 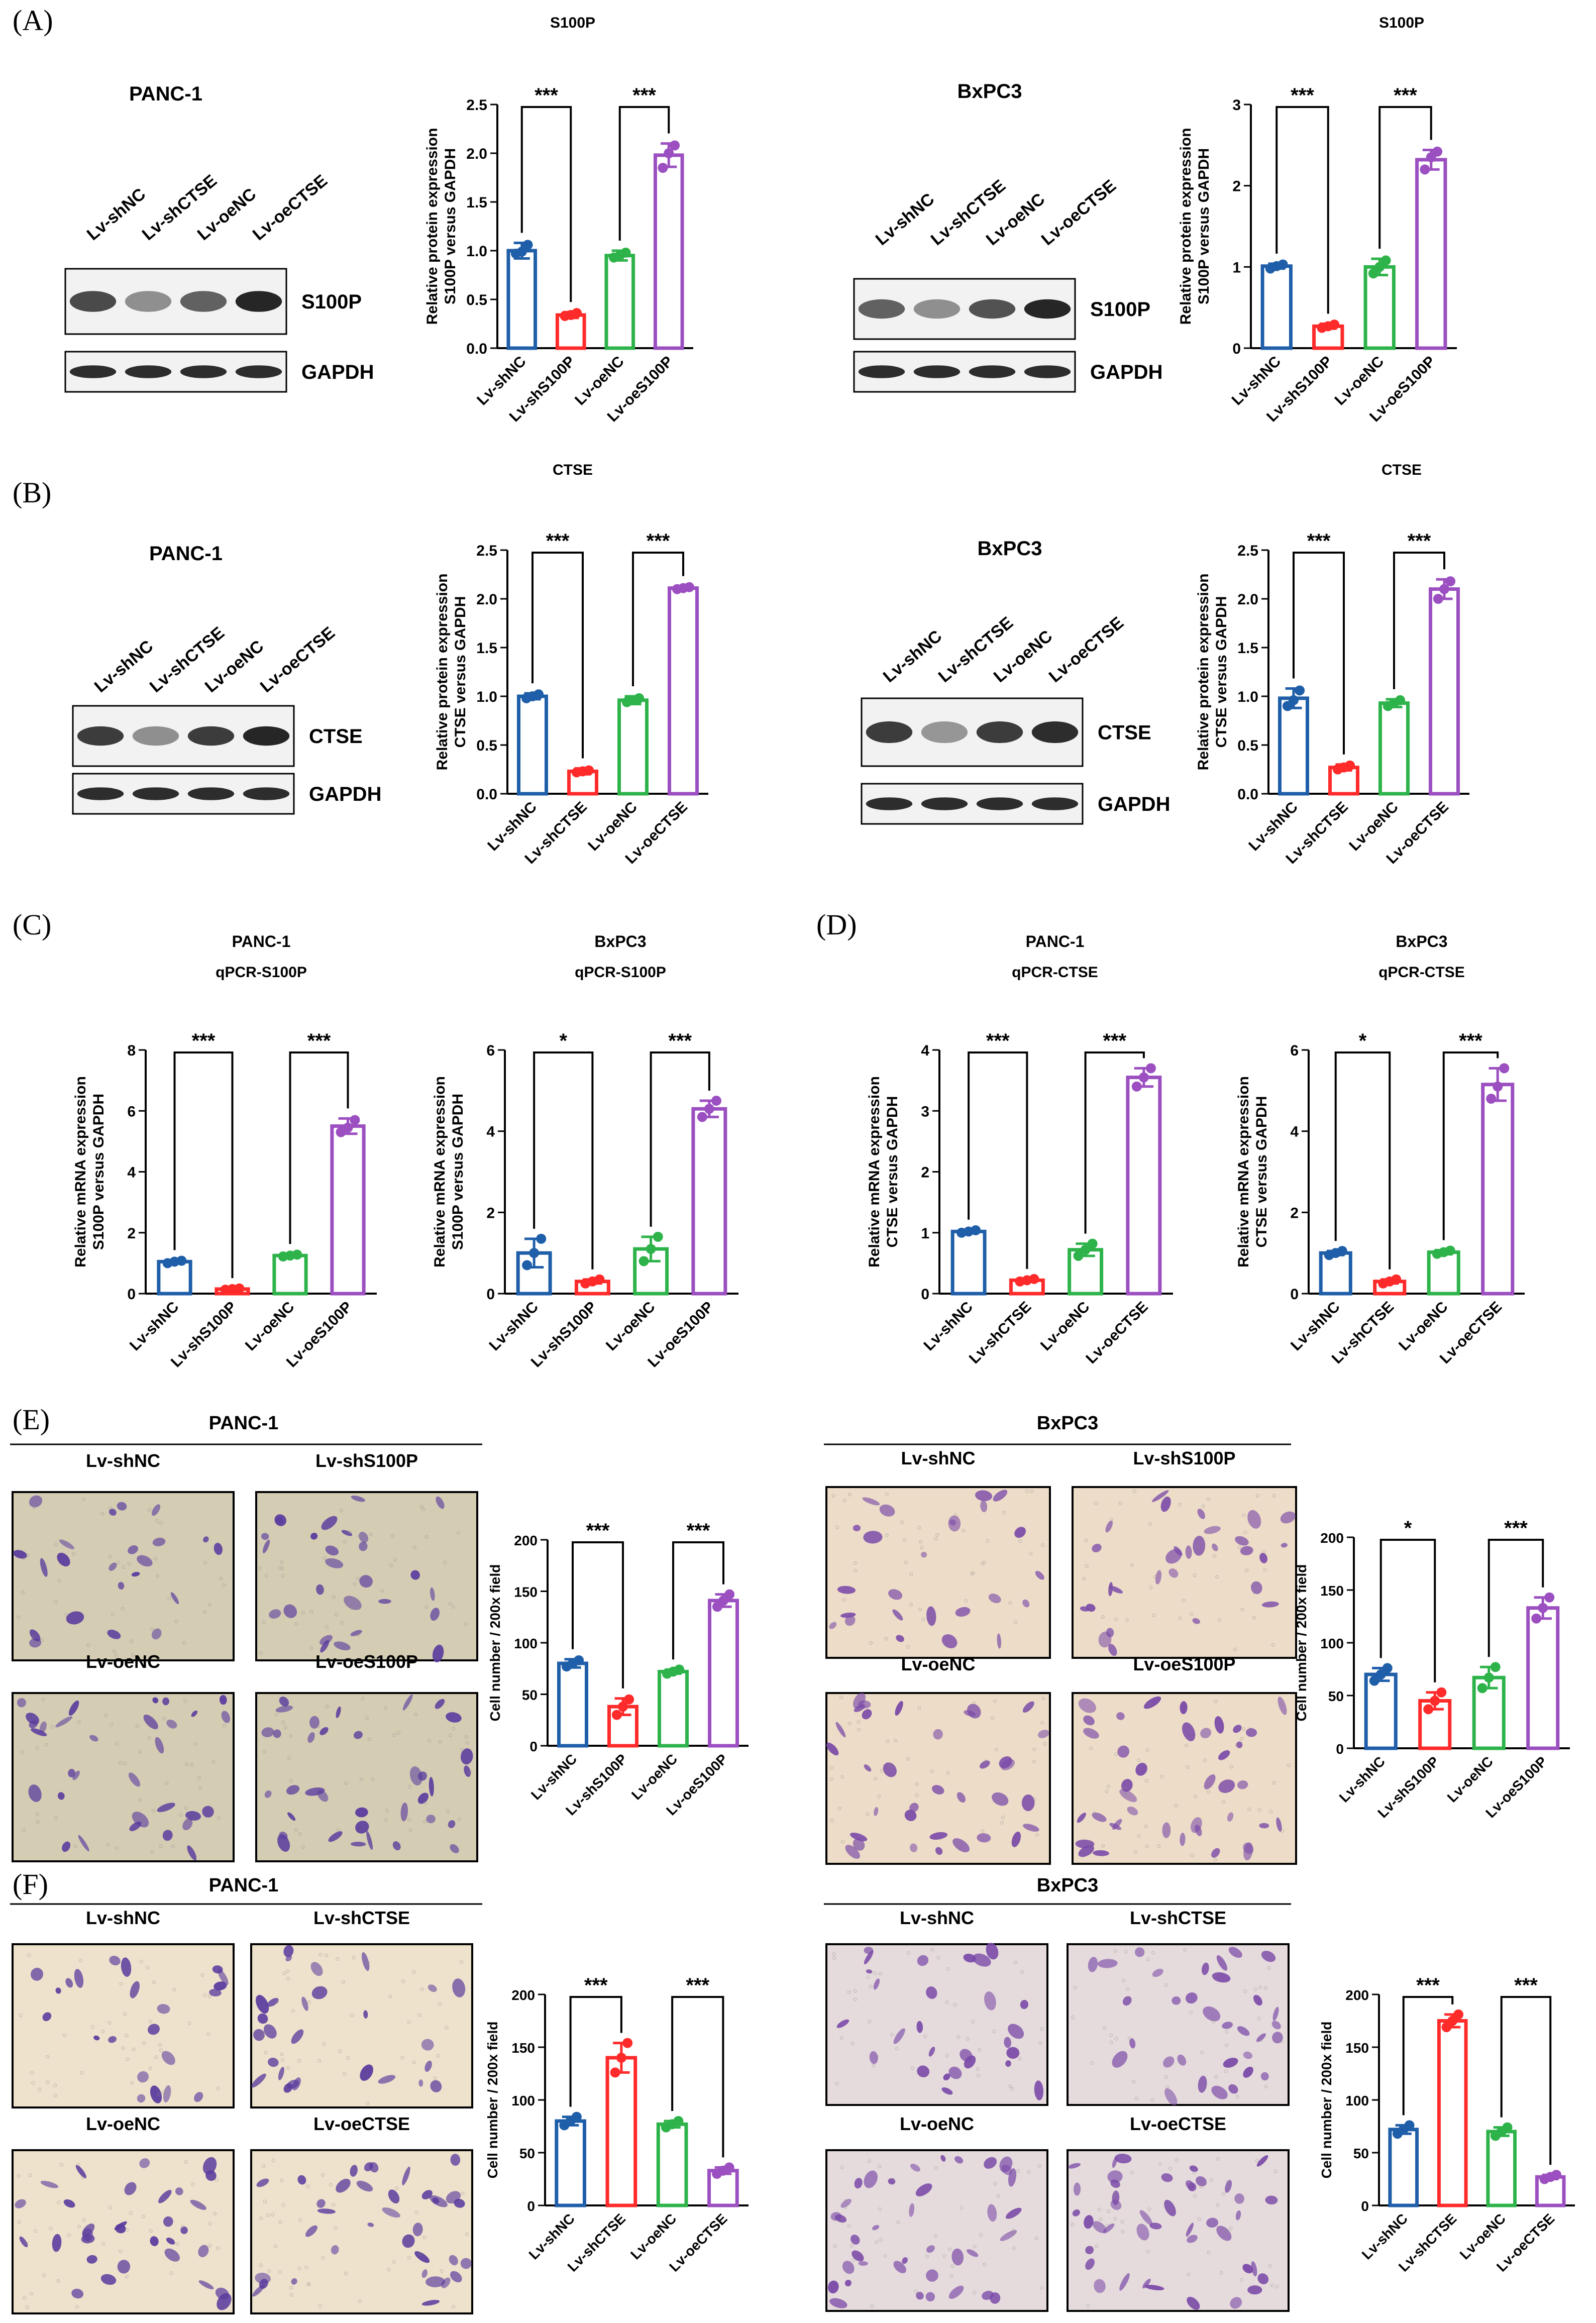 I want to click on micrograph-field, so click(x=938, y=1573).